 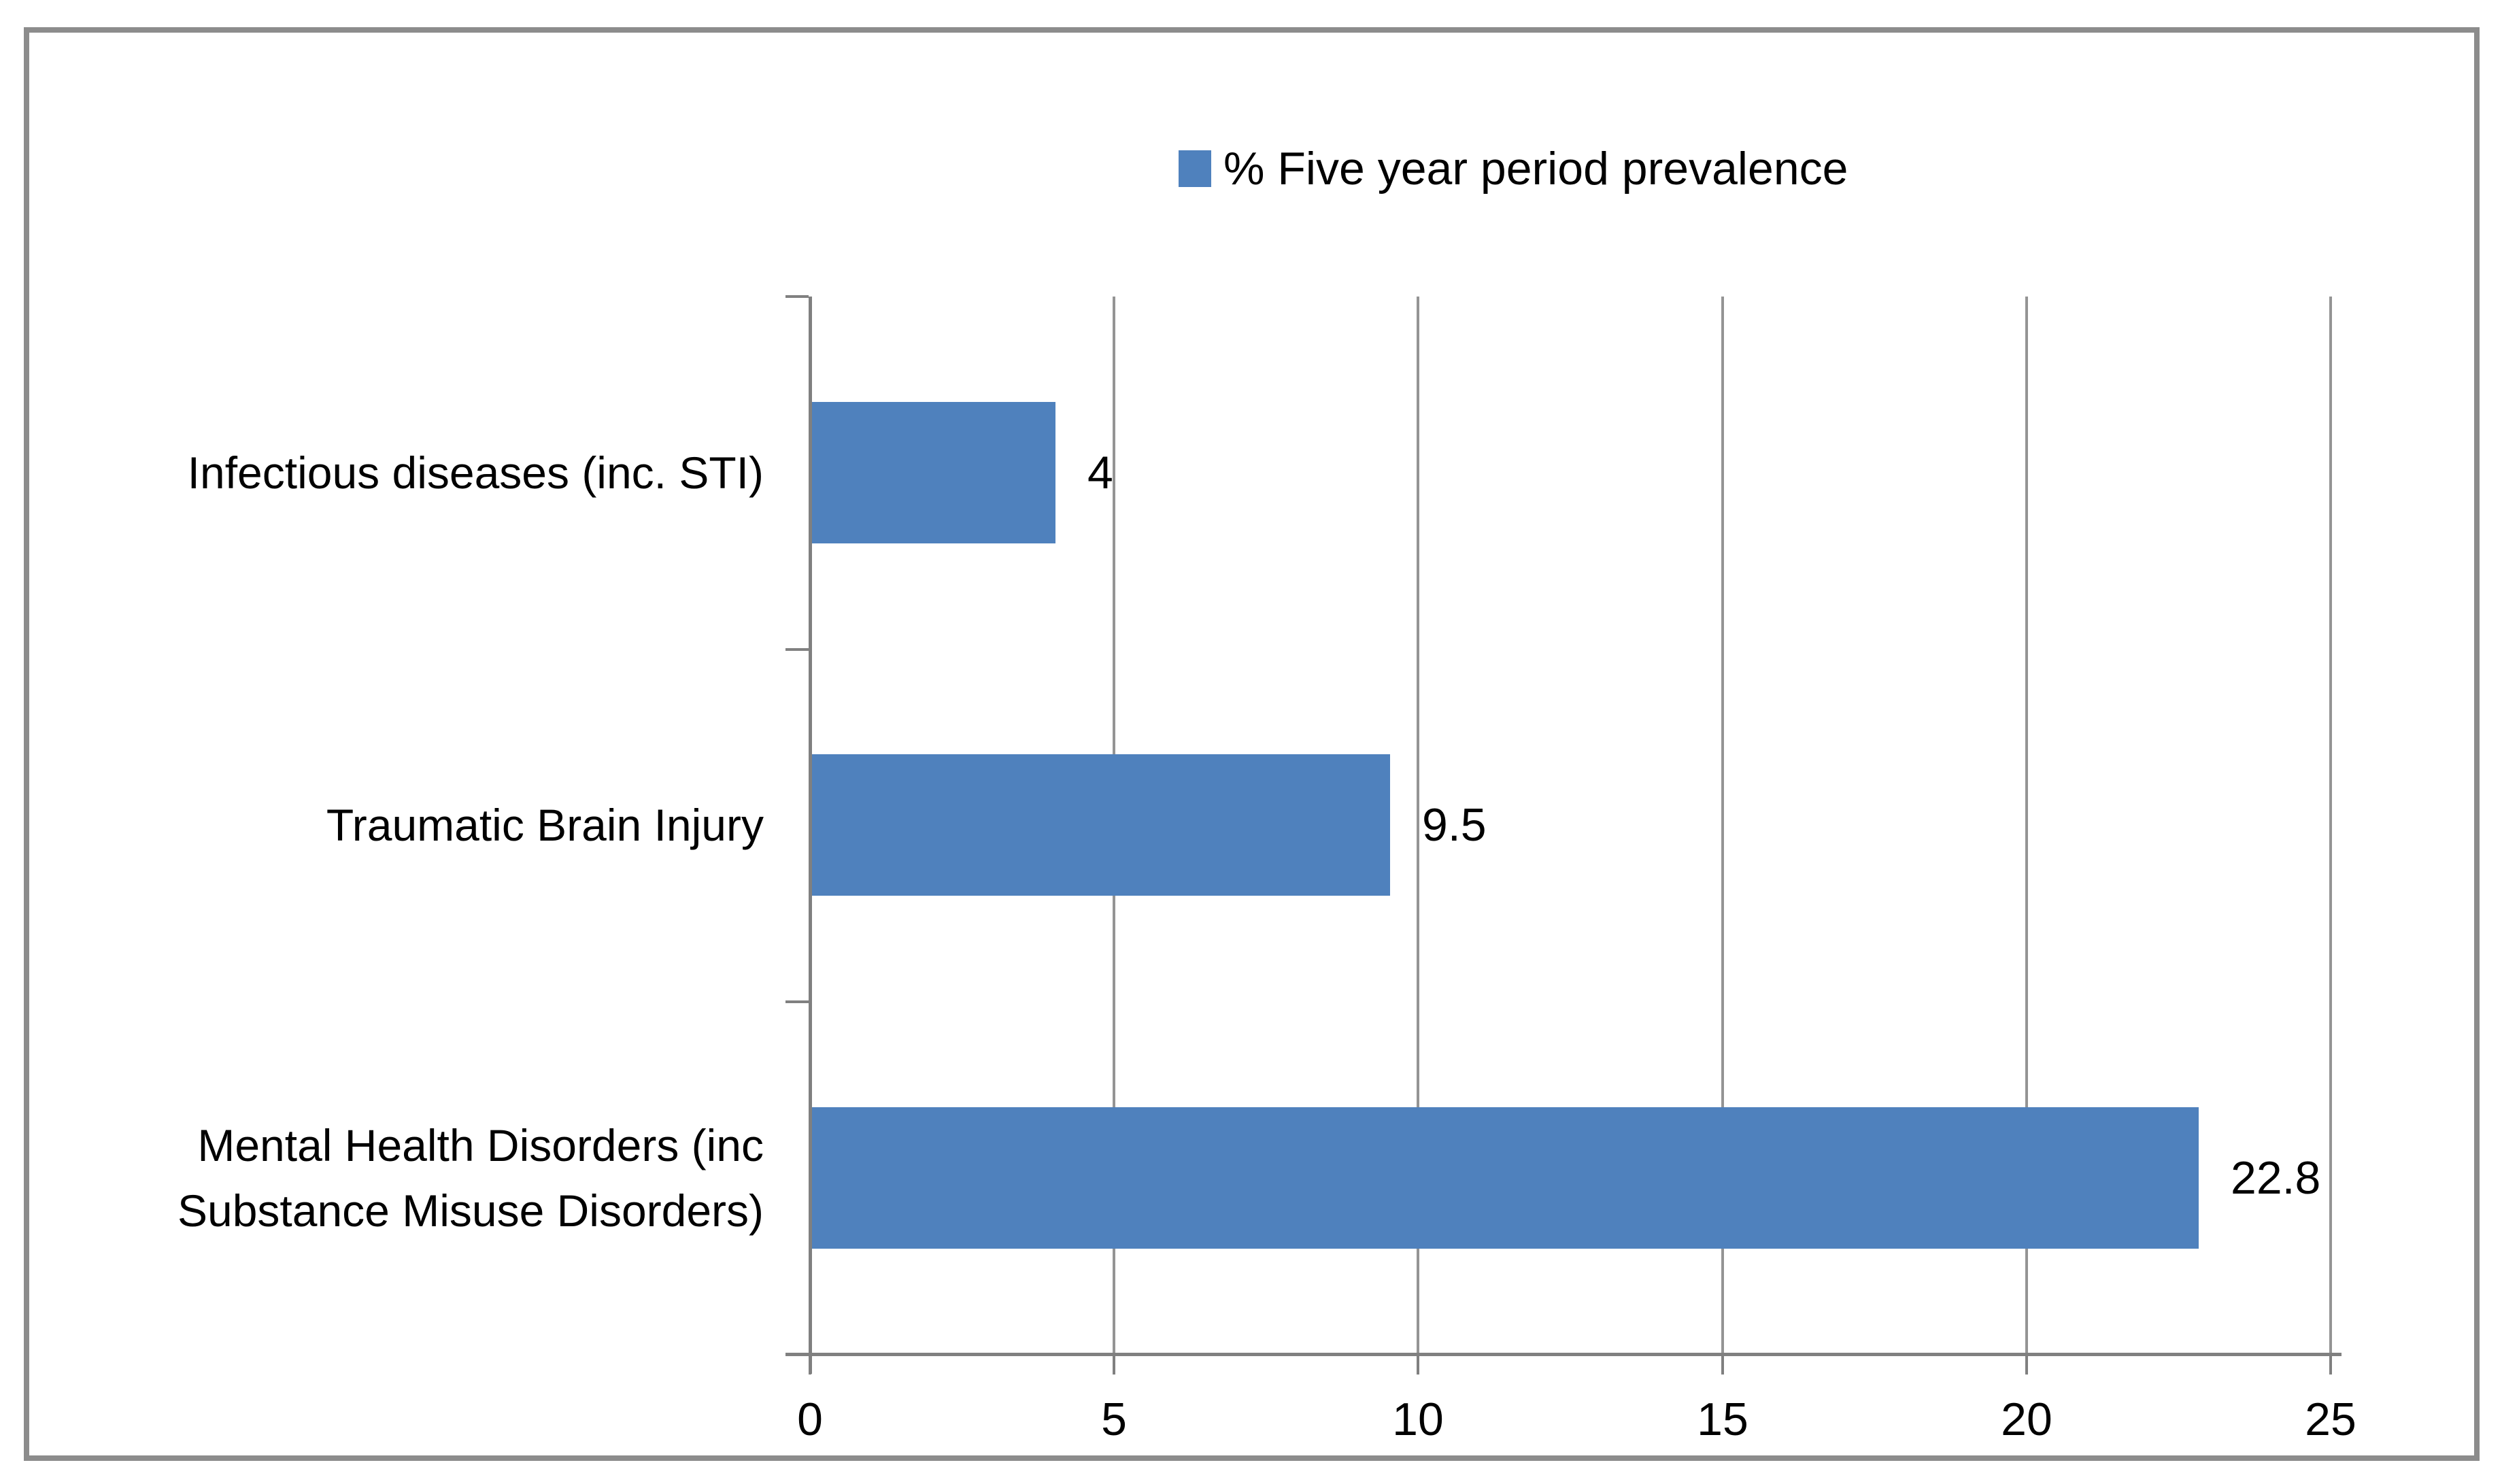 What do you see at coordinates (2331, 1419) in the screenshot?
I see `x-axis-tick-label: 25` at bounding box center [2331, 1419].